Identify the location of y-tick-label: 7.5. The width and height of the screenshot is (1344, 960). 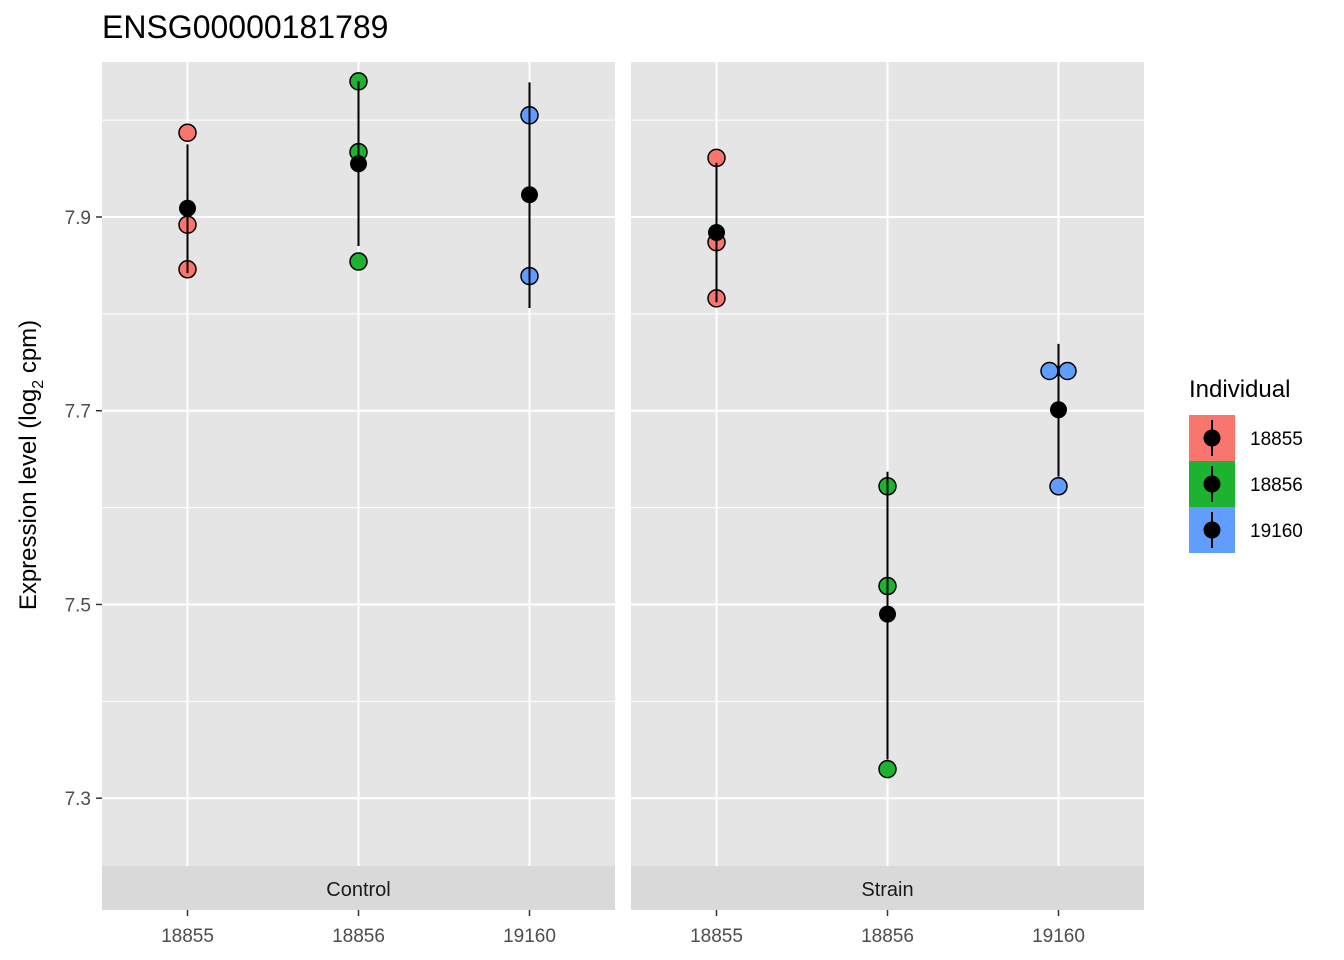
(78, 605).